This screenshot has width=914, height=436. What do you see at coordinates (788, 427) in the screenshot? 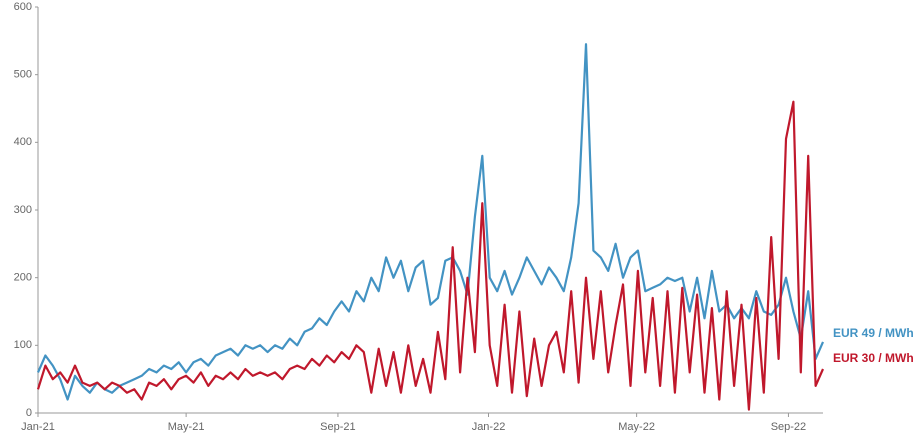
I see `x-tick-label: Sep-22` at bounding box center [788, 427].